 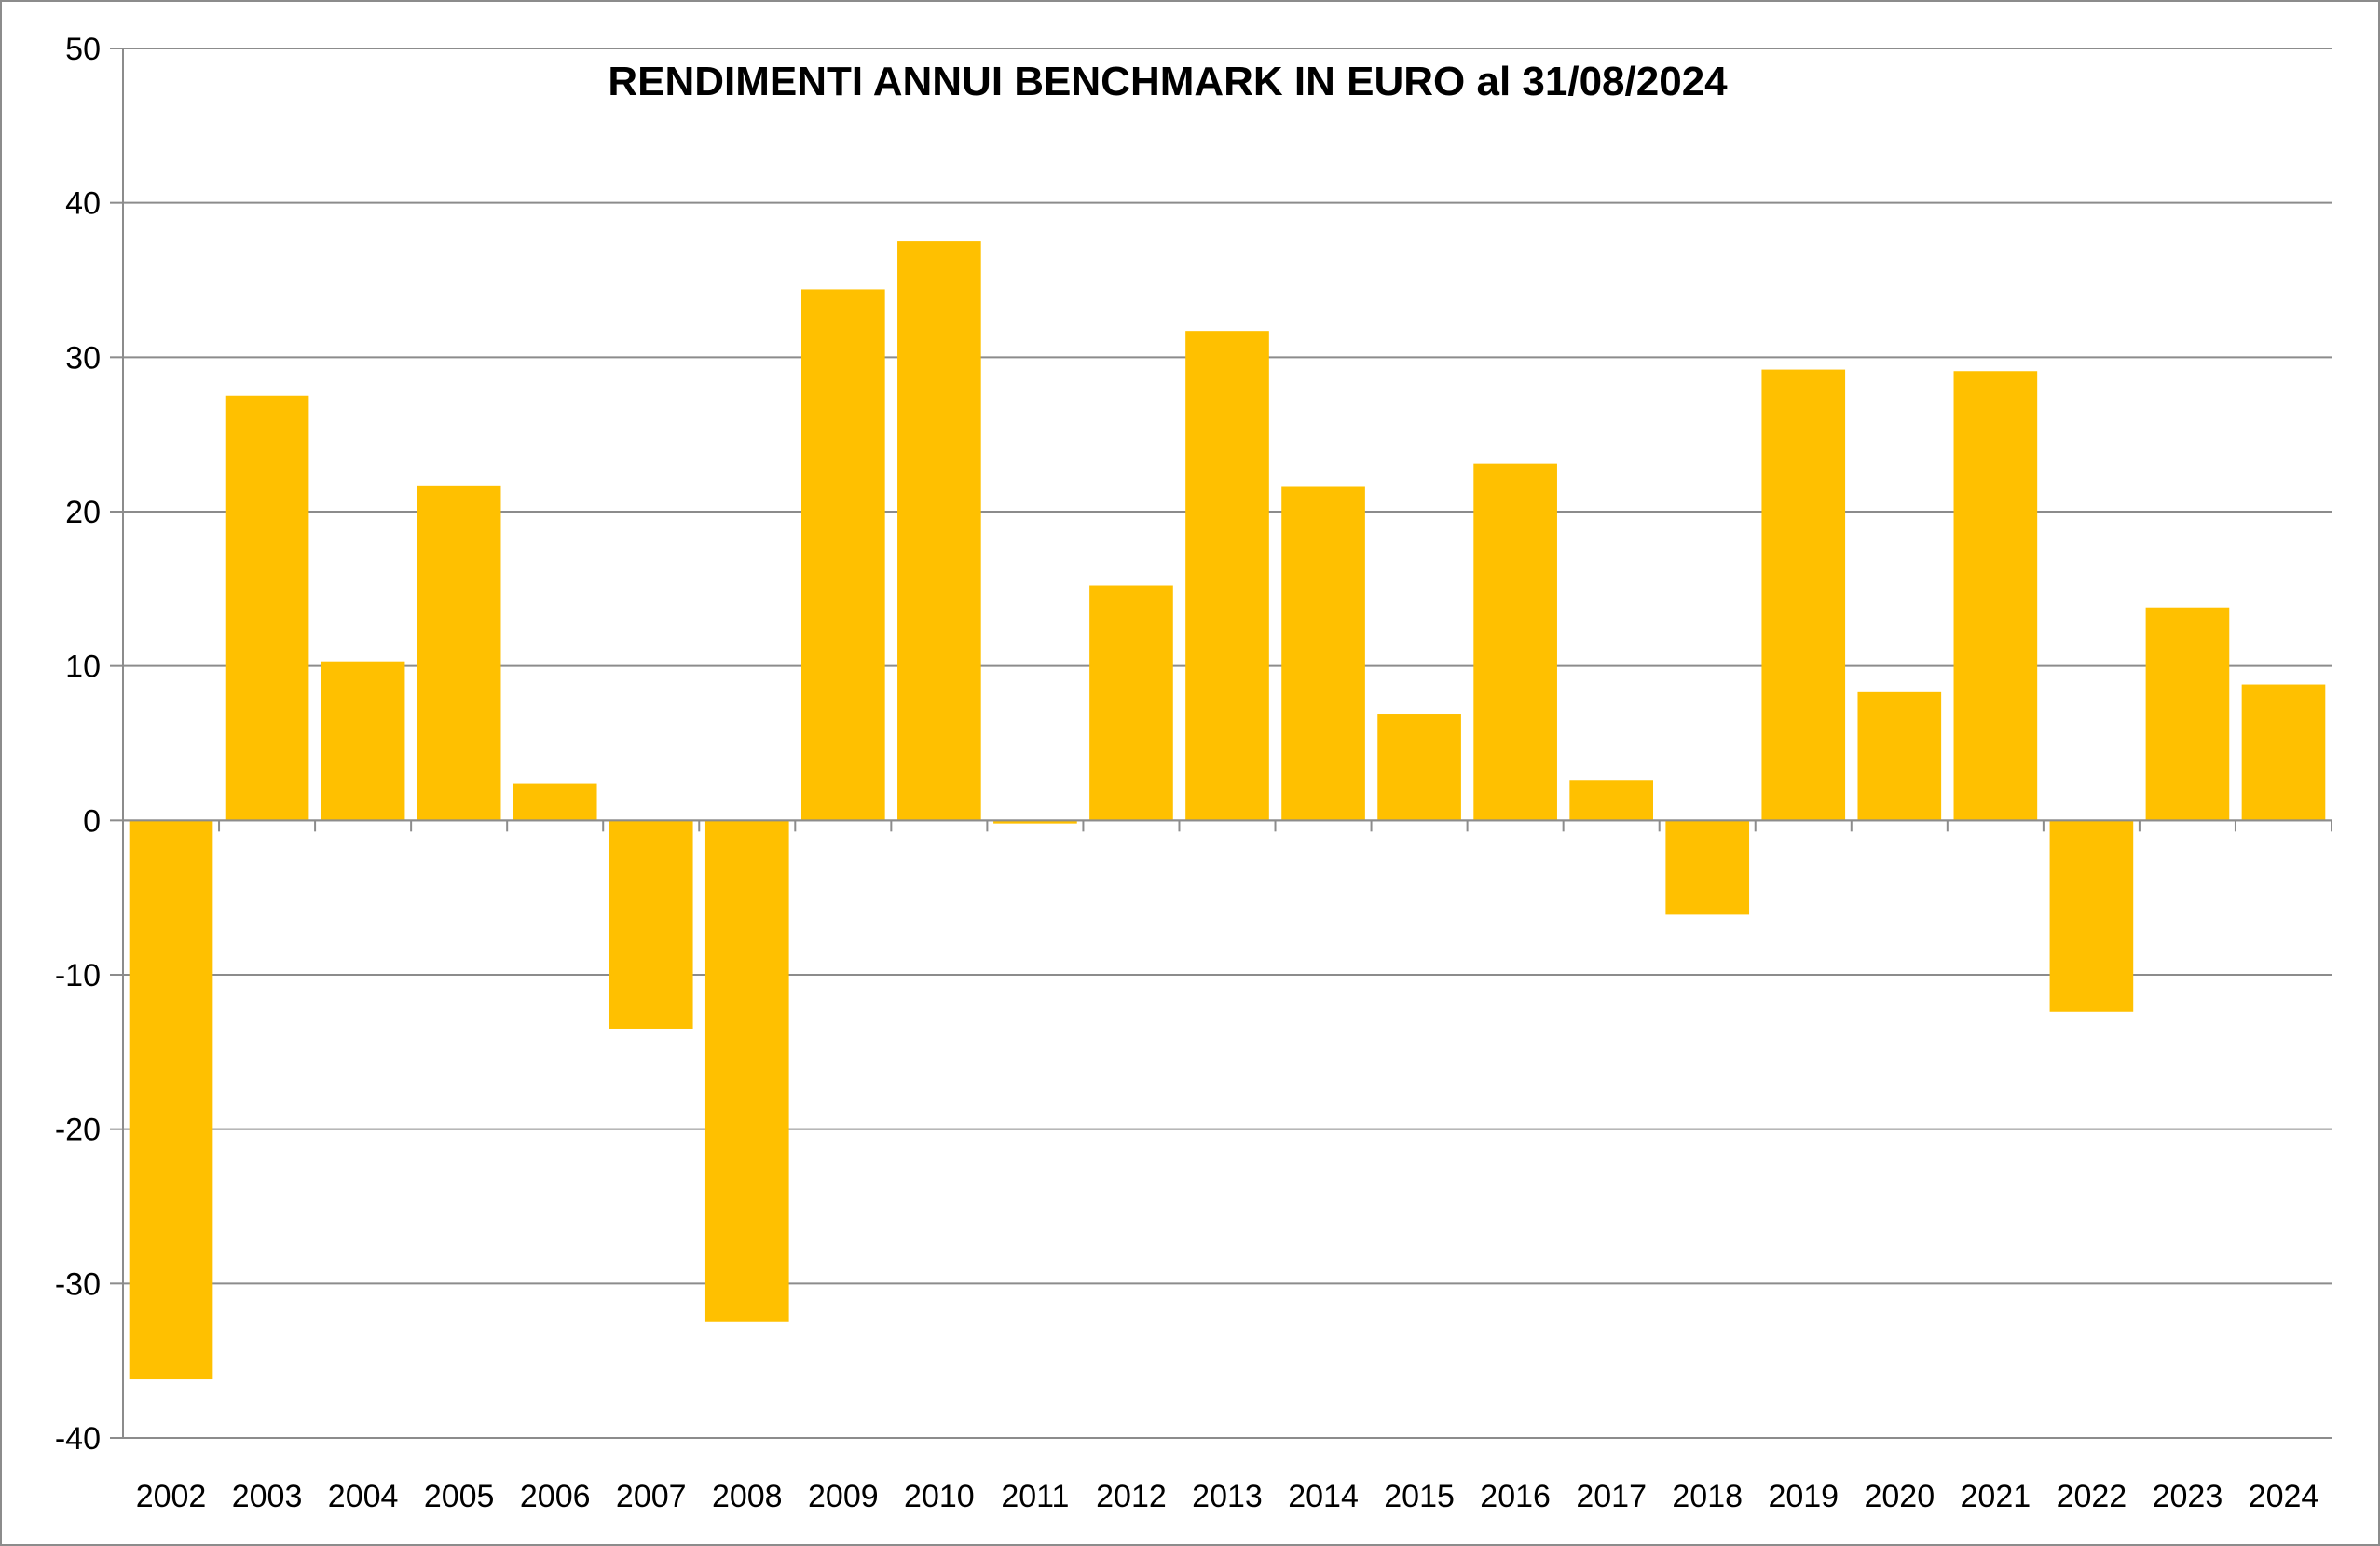 I want to click on bar-2022, so click(x=2091, y=916).